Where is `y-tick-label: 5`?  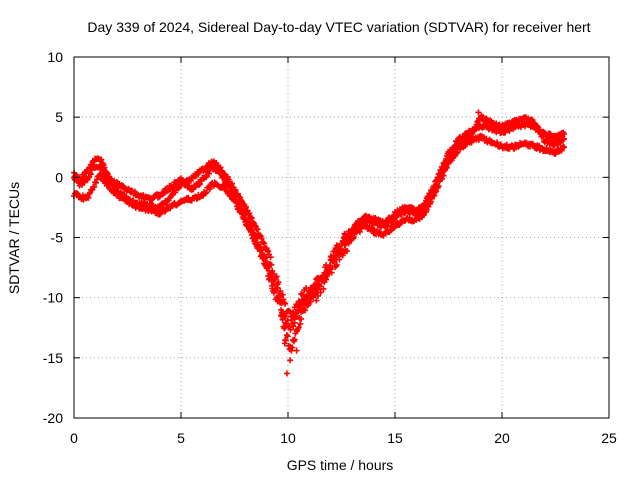 y-tick-label: 5 is located at coordinates (59, 117).